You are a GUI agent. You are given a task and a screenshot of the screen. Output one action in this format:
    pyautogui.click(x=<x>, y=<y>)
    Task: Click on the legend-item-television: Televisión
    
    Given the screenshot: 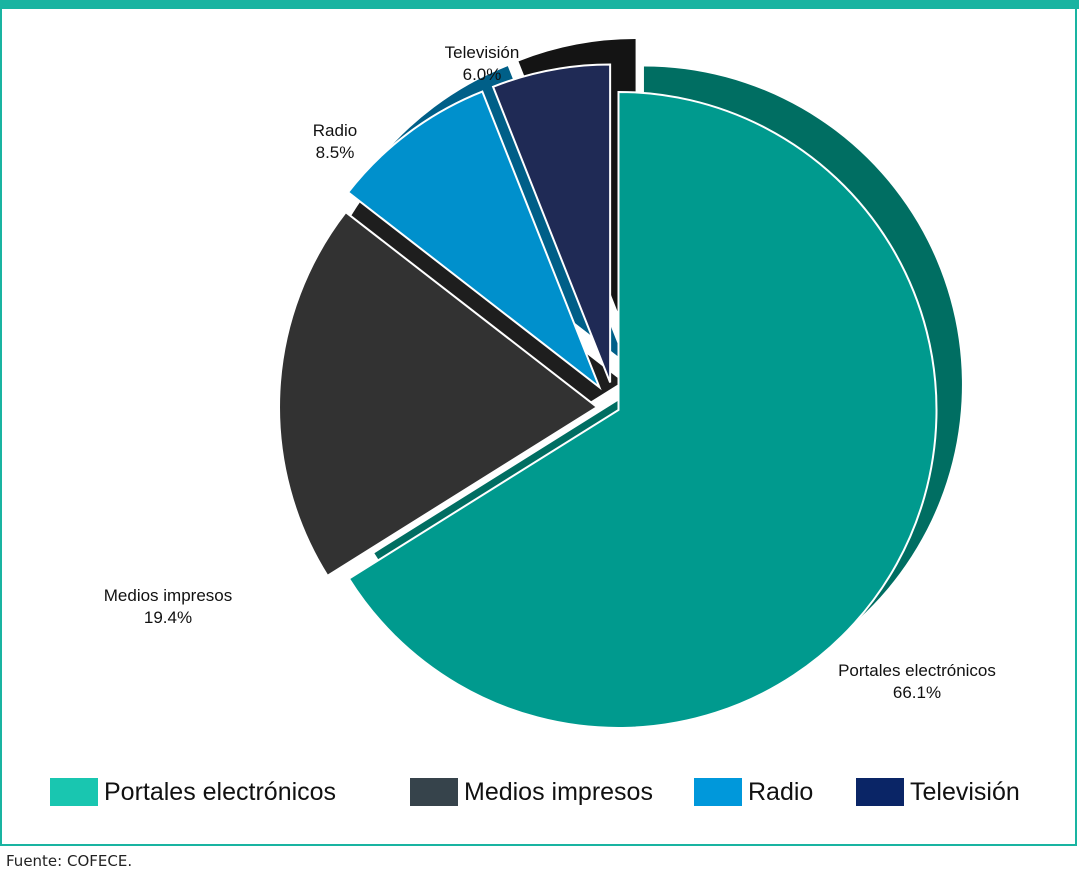 What is the action you would take?
    pyautogui.click(x=938, y=792)
    